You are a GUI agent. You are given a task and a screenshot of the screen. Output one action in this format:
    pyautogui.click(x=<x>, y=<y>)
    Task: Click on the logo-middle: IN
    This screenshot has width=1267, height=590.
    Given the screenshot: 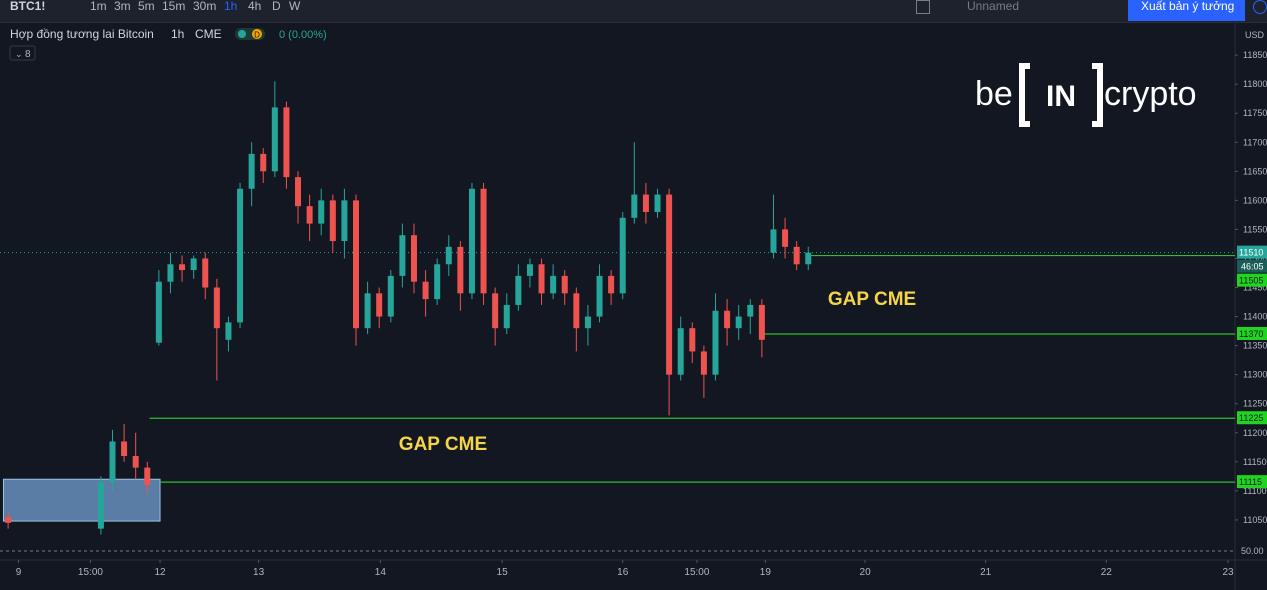 What is the action you would take?
    pyautogui.click(x=1061, y=96)
    